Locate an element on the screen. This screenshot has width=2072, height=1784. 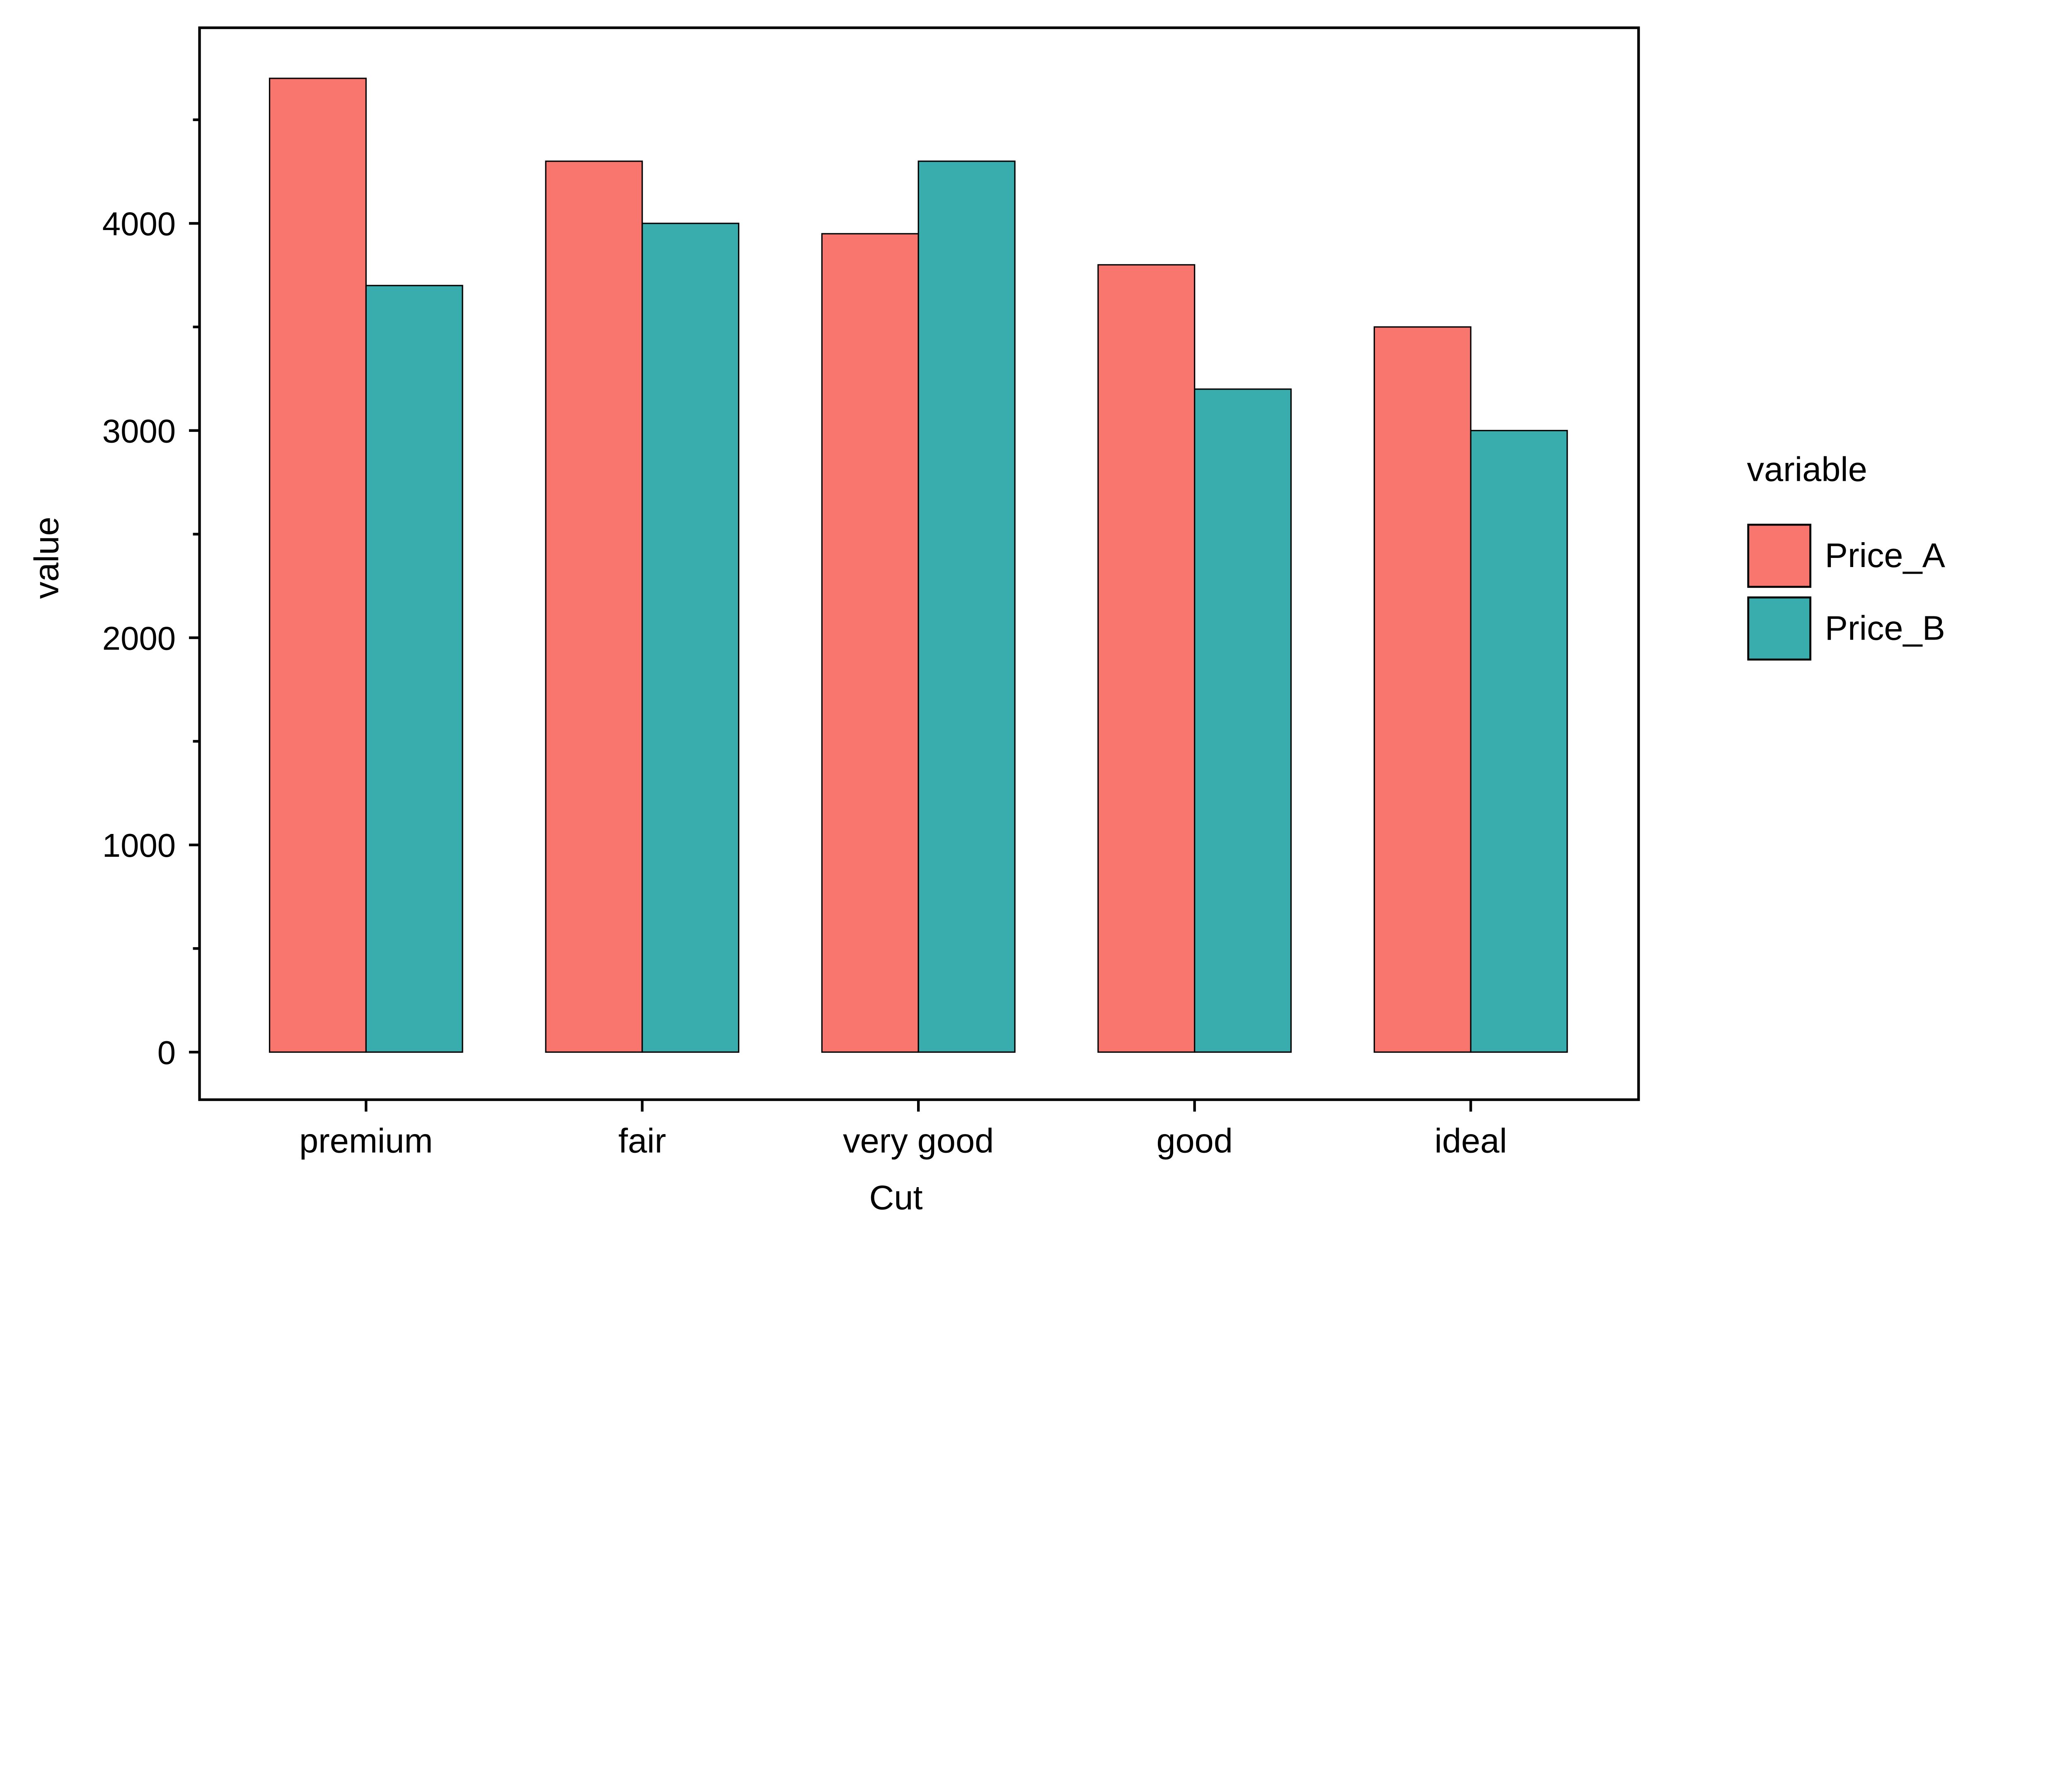
bar-price-a-very-good is located at coordinates (870, 643).